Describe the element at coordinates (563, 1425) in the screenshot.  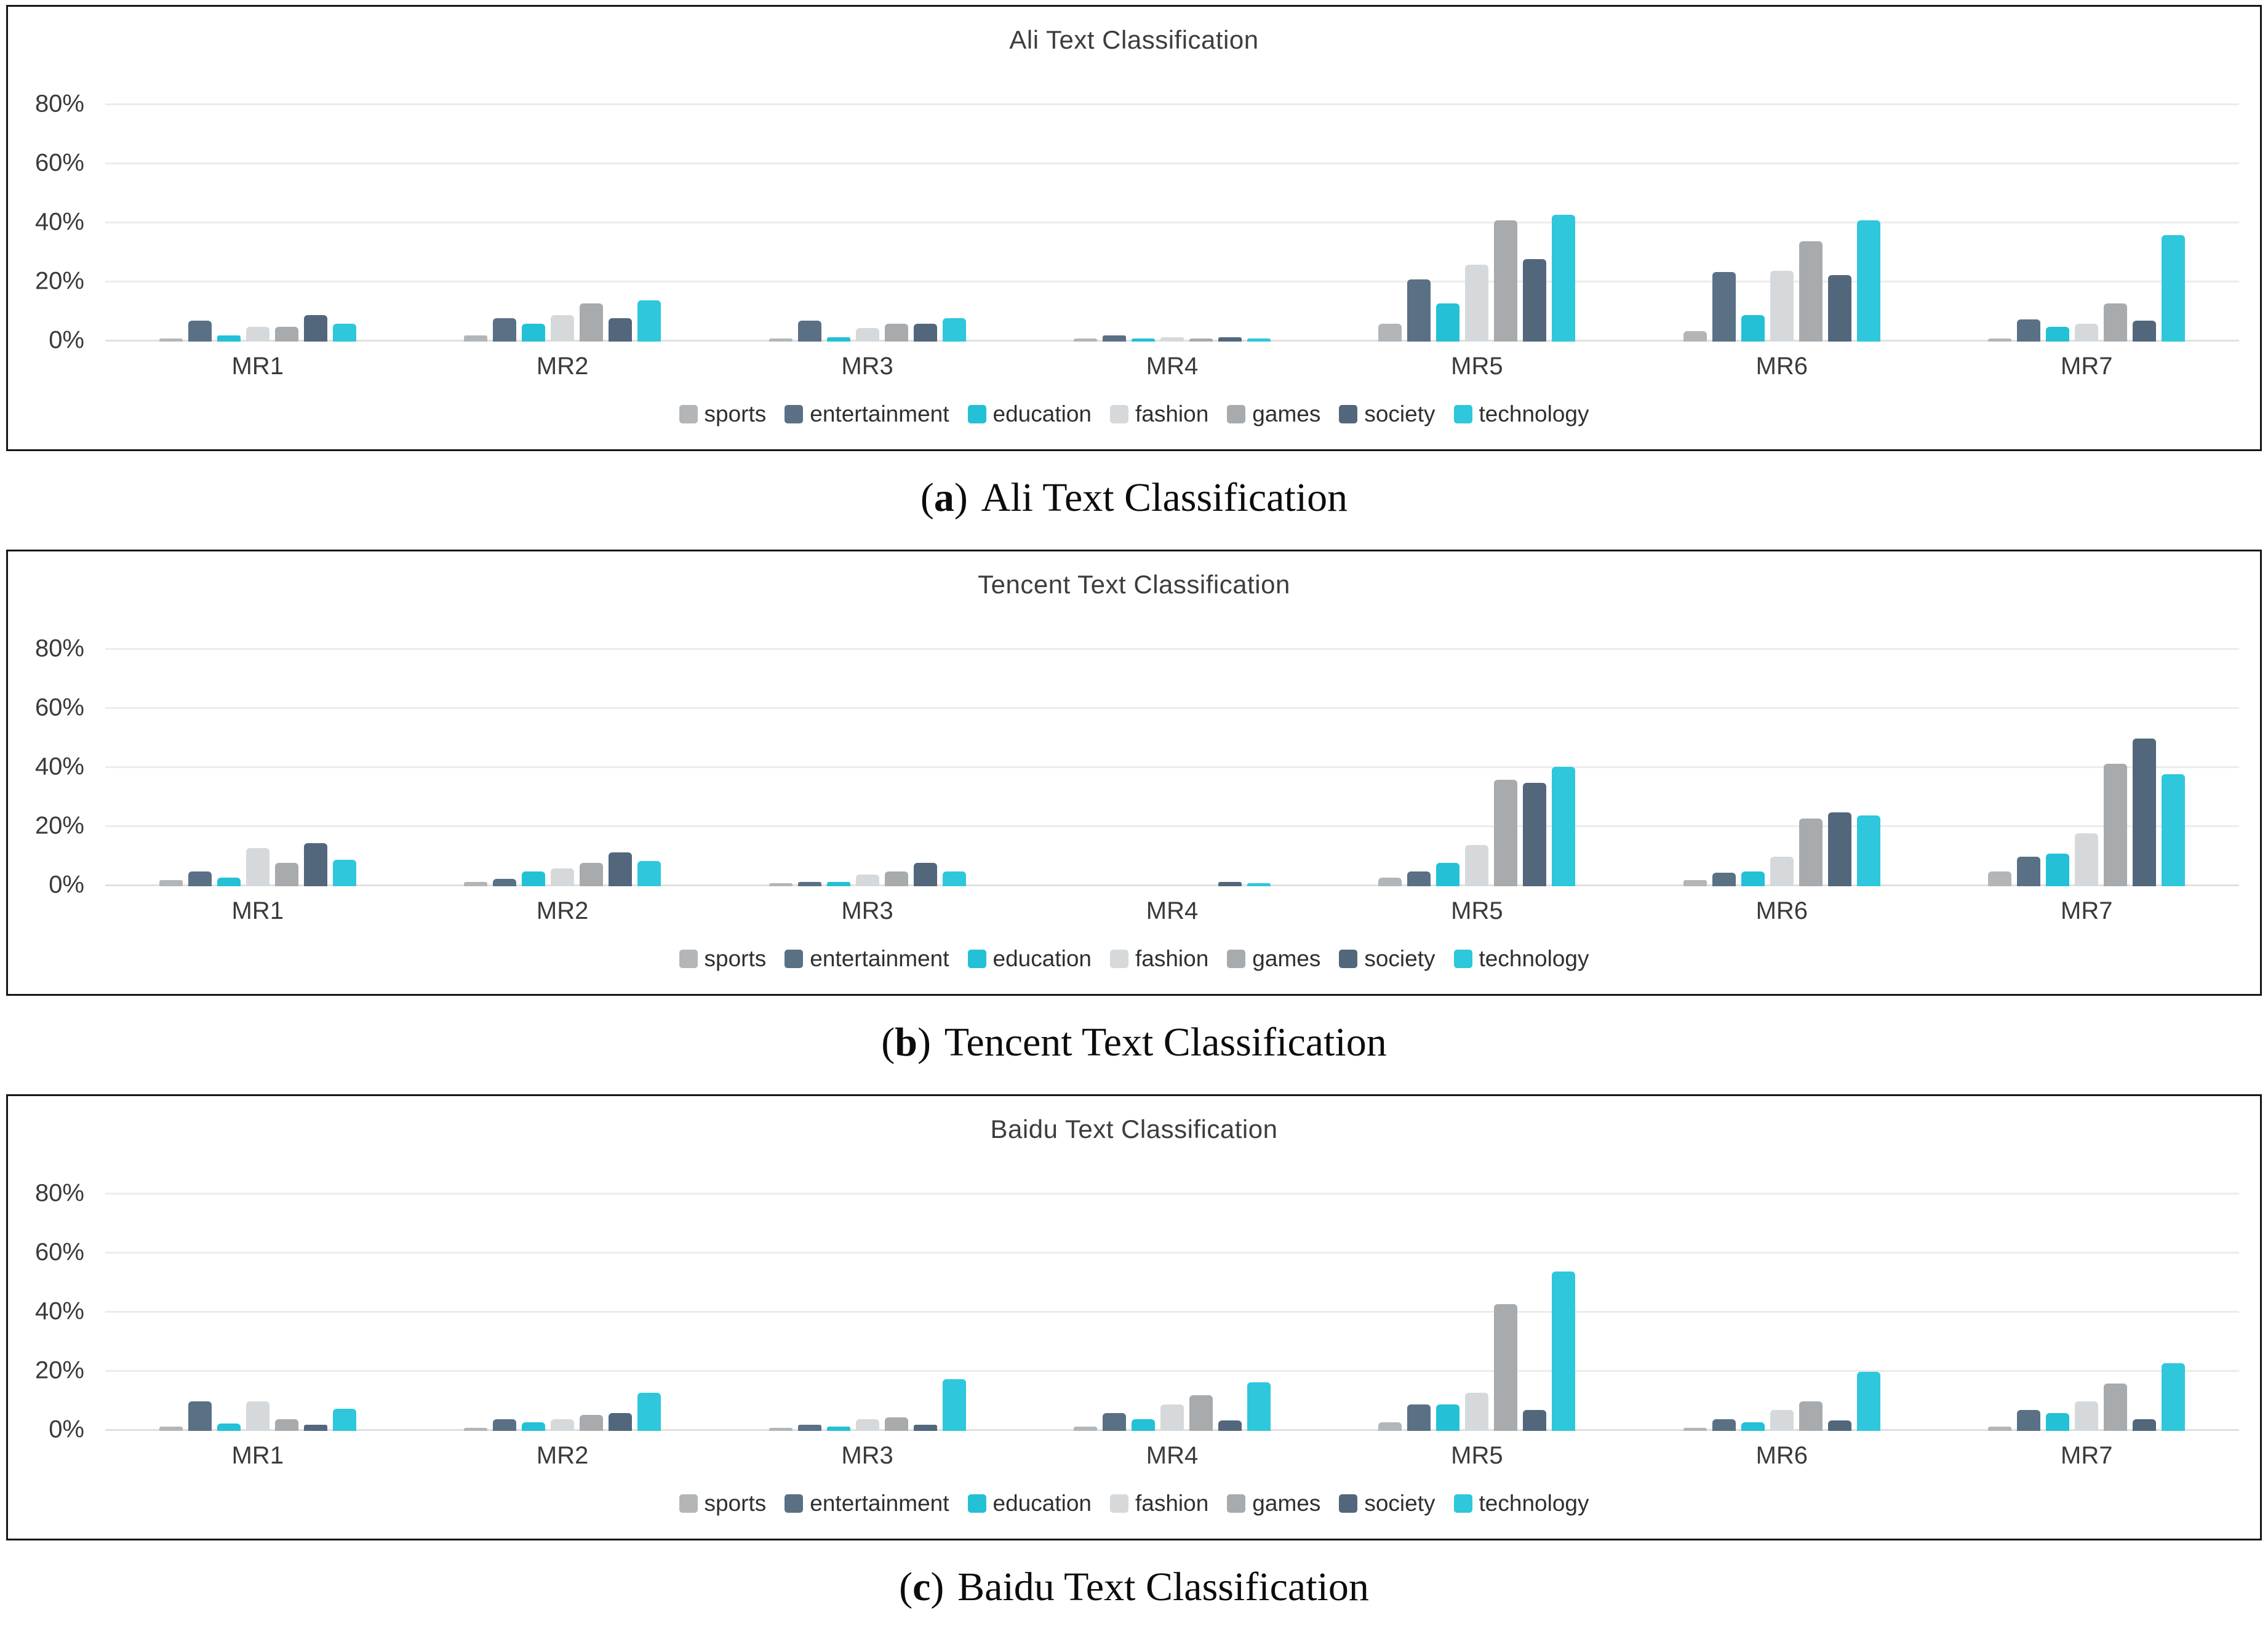
I see `bar-fashion-mr2` at that location.